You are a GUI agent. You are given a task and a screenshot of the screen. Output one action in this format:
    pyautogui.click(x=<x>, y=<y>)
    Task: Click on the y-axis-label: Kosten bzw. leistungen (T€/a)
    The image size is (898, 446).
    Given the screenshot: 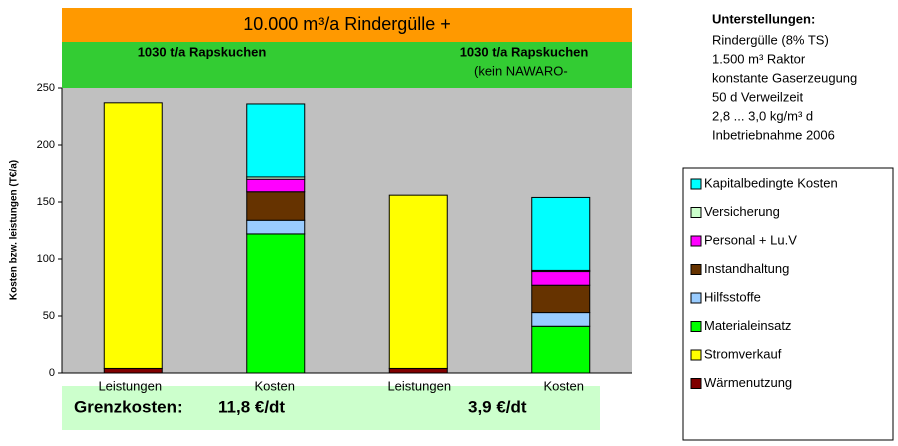 What is the action you would take?
    pyautogui.click(x=14, y=230)
    